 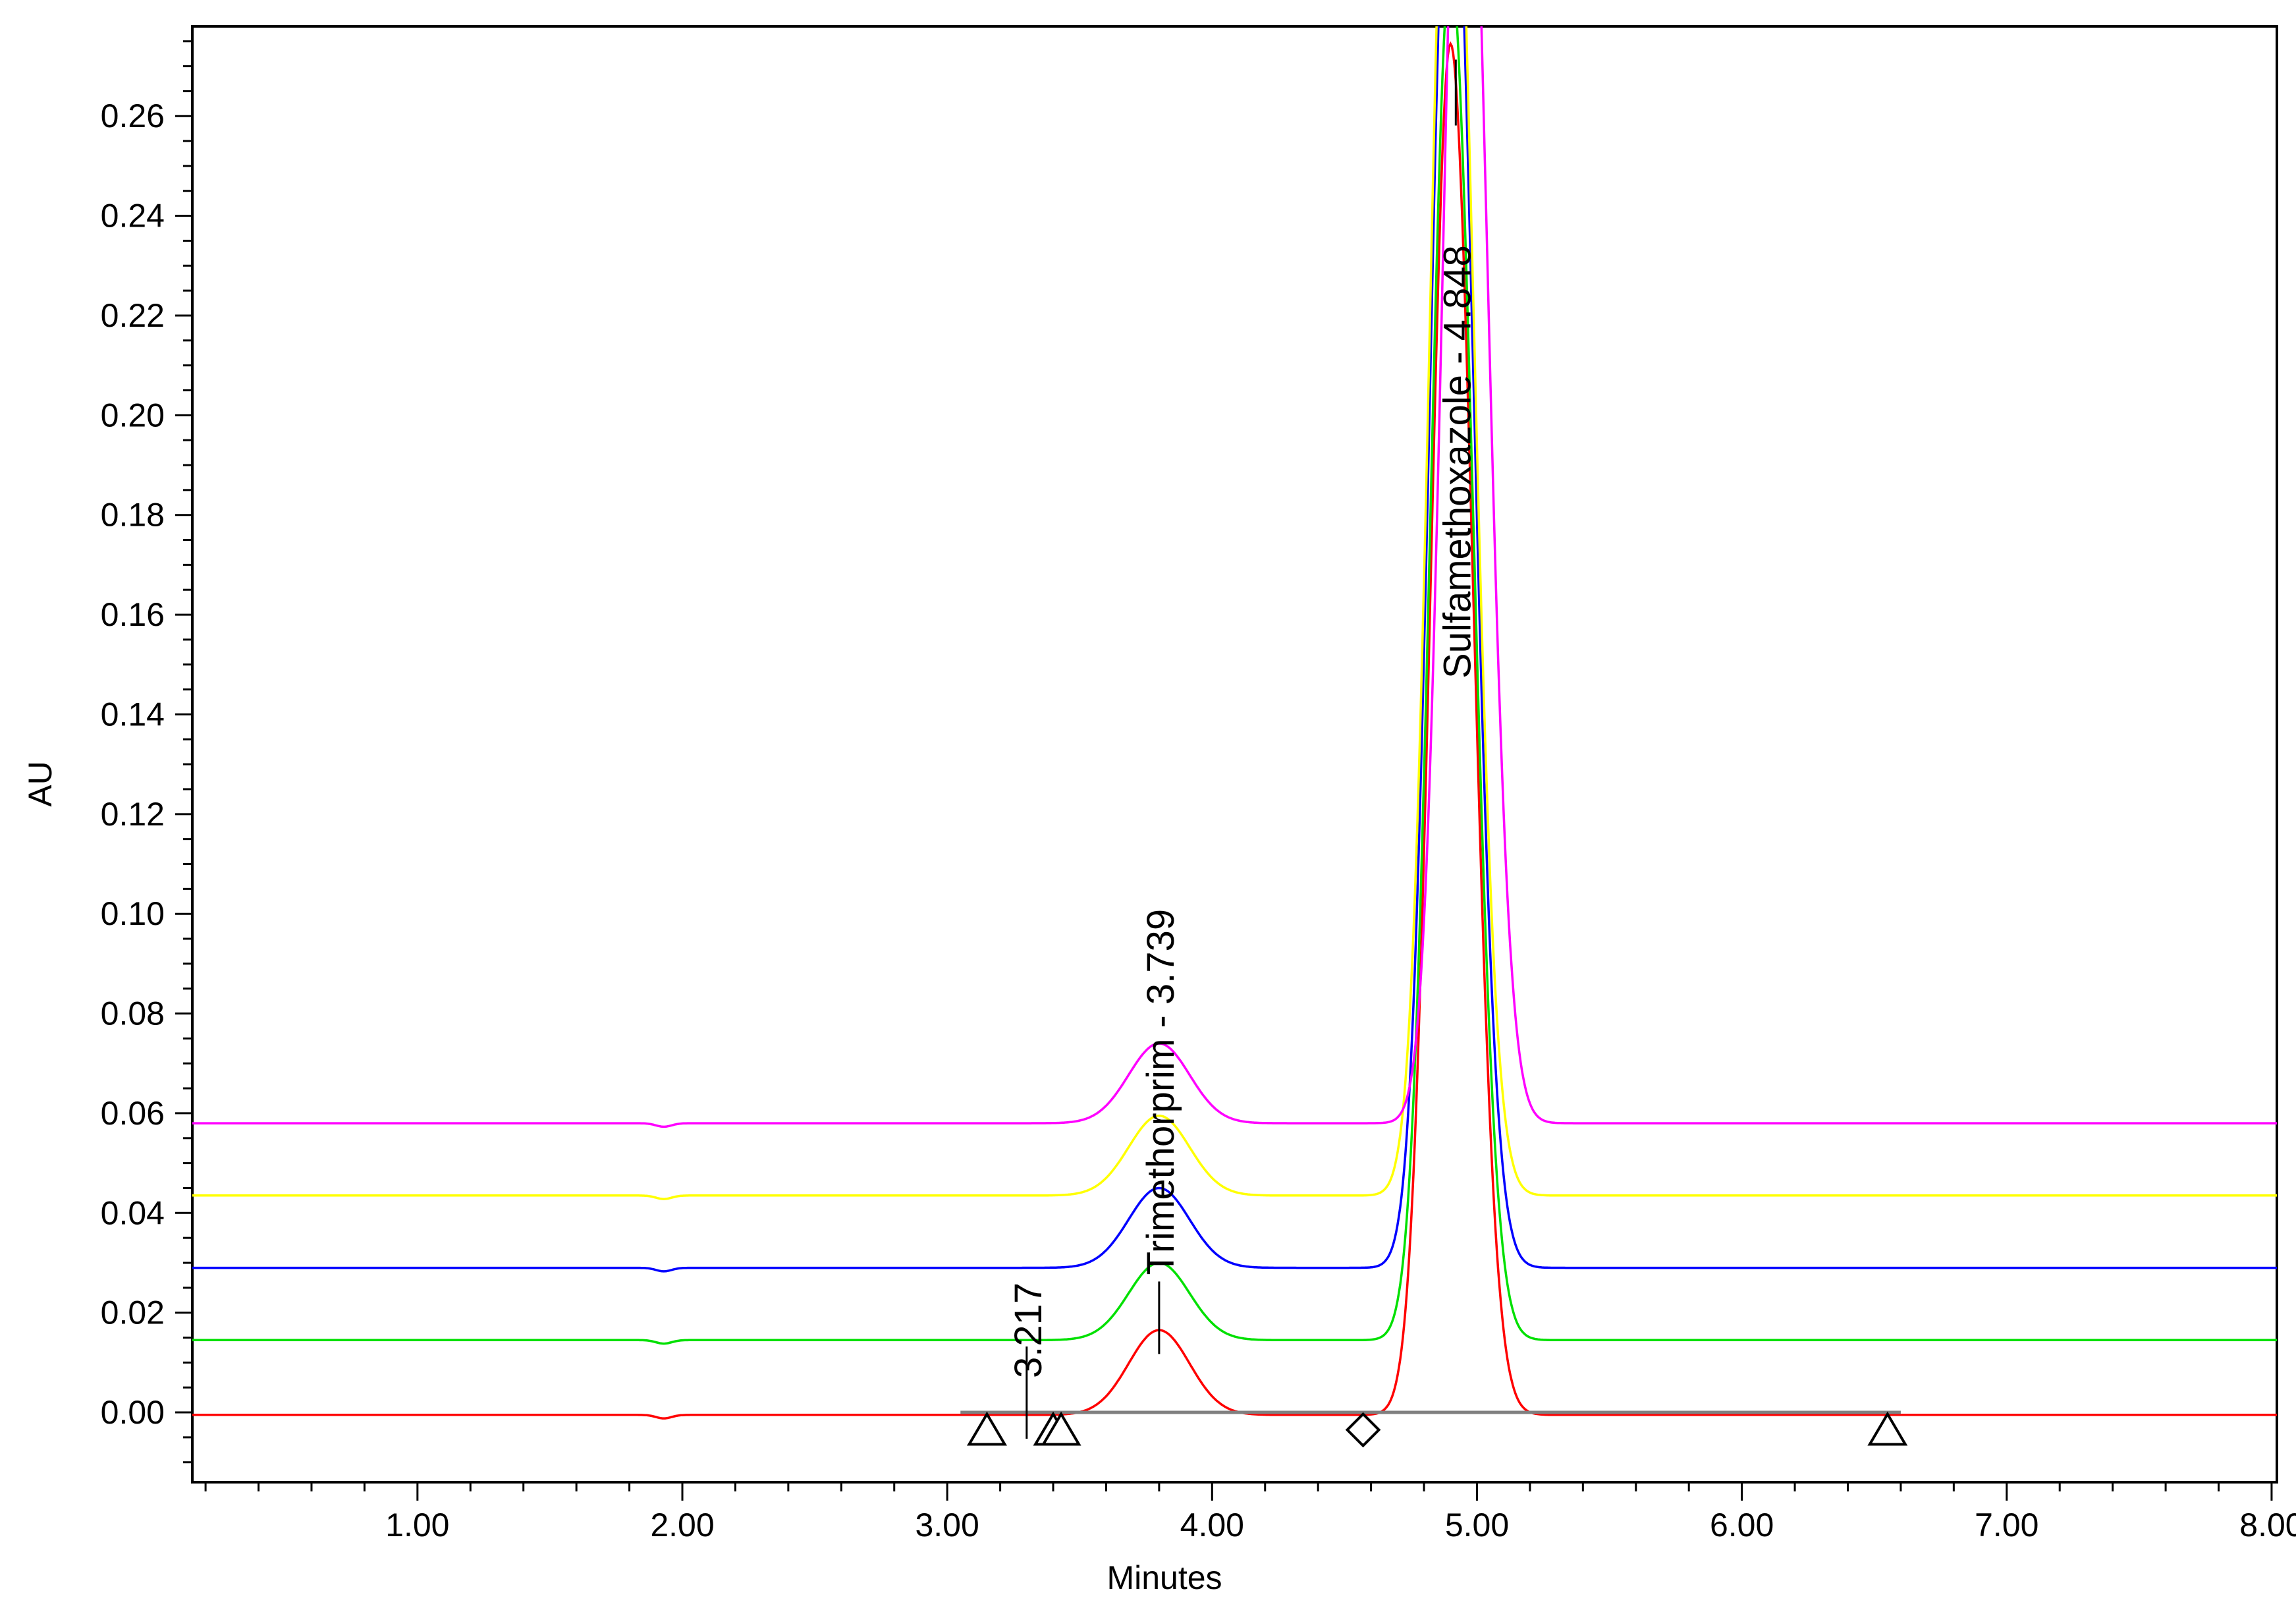 I want to click on y-tick-label: 0.22, so click(x=133, y=315).